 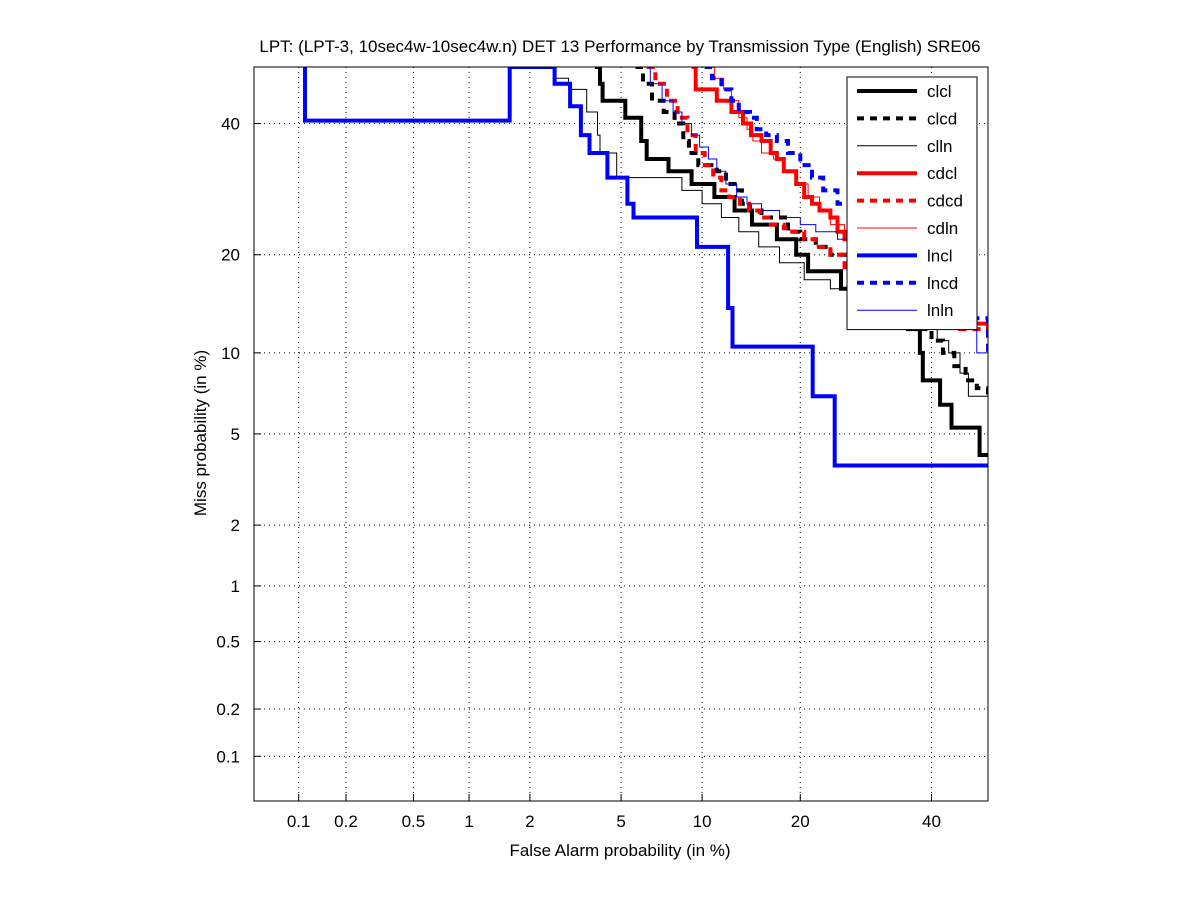 I want to click on x-tick-label: 0.2, so click(x=346, y=821).